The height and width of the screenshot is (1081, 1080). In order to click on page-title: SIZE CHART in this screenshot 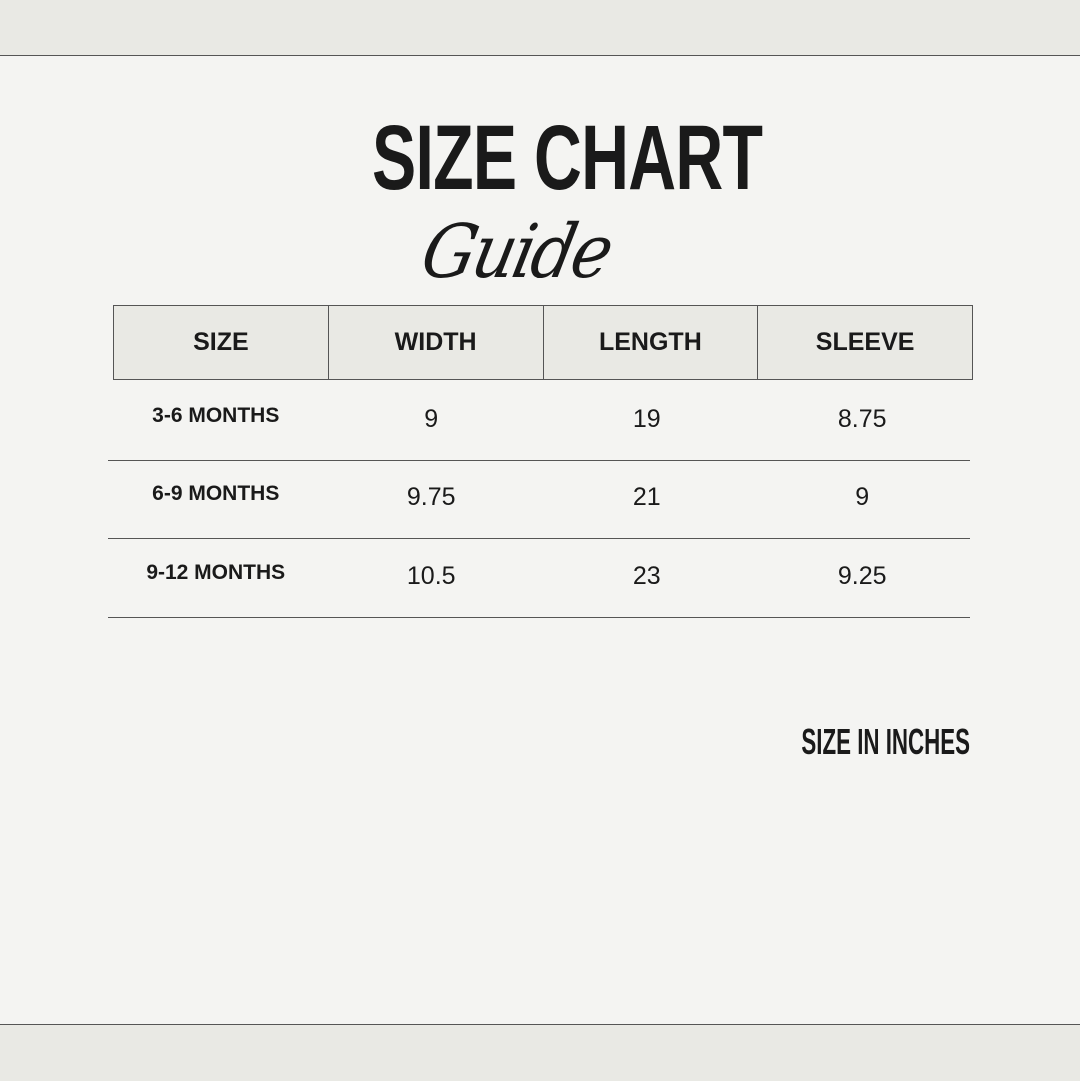, I will do `click(567, 158)`.